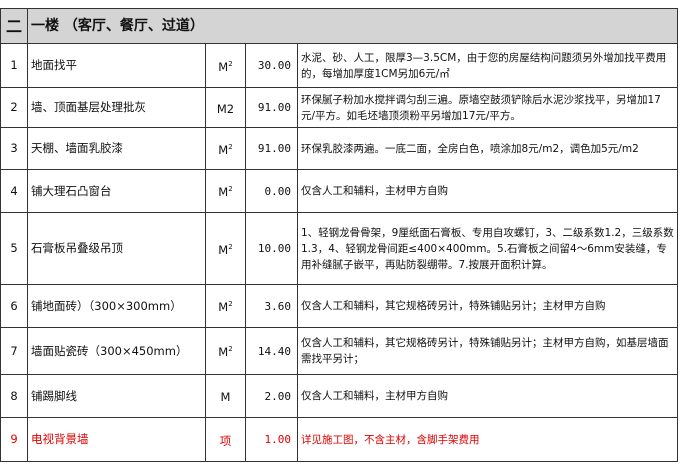  Describe the element at coordinates (14, 248) in the screenshot. I see `row-number: 5` at that location.